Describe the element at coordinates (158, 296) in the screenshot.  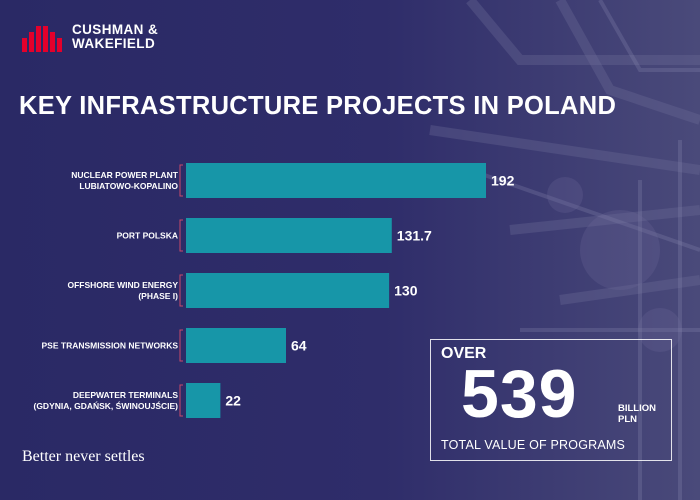
I see `category-label: (PHASE I)` at that location.